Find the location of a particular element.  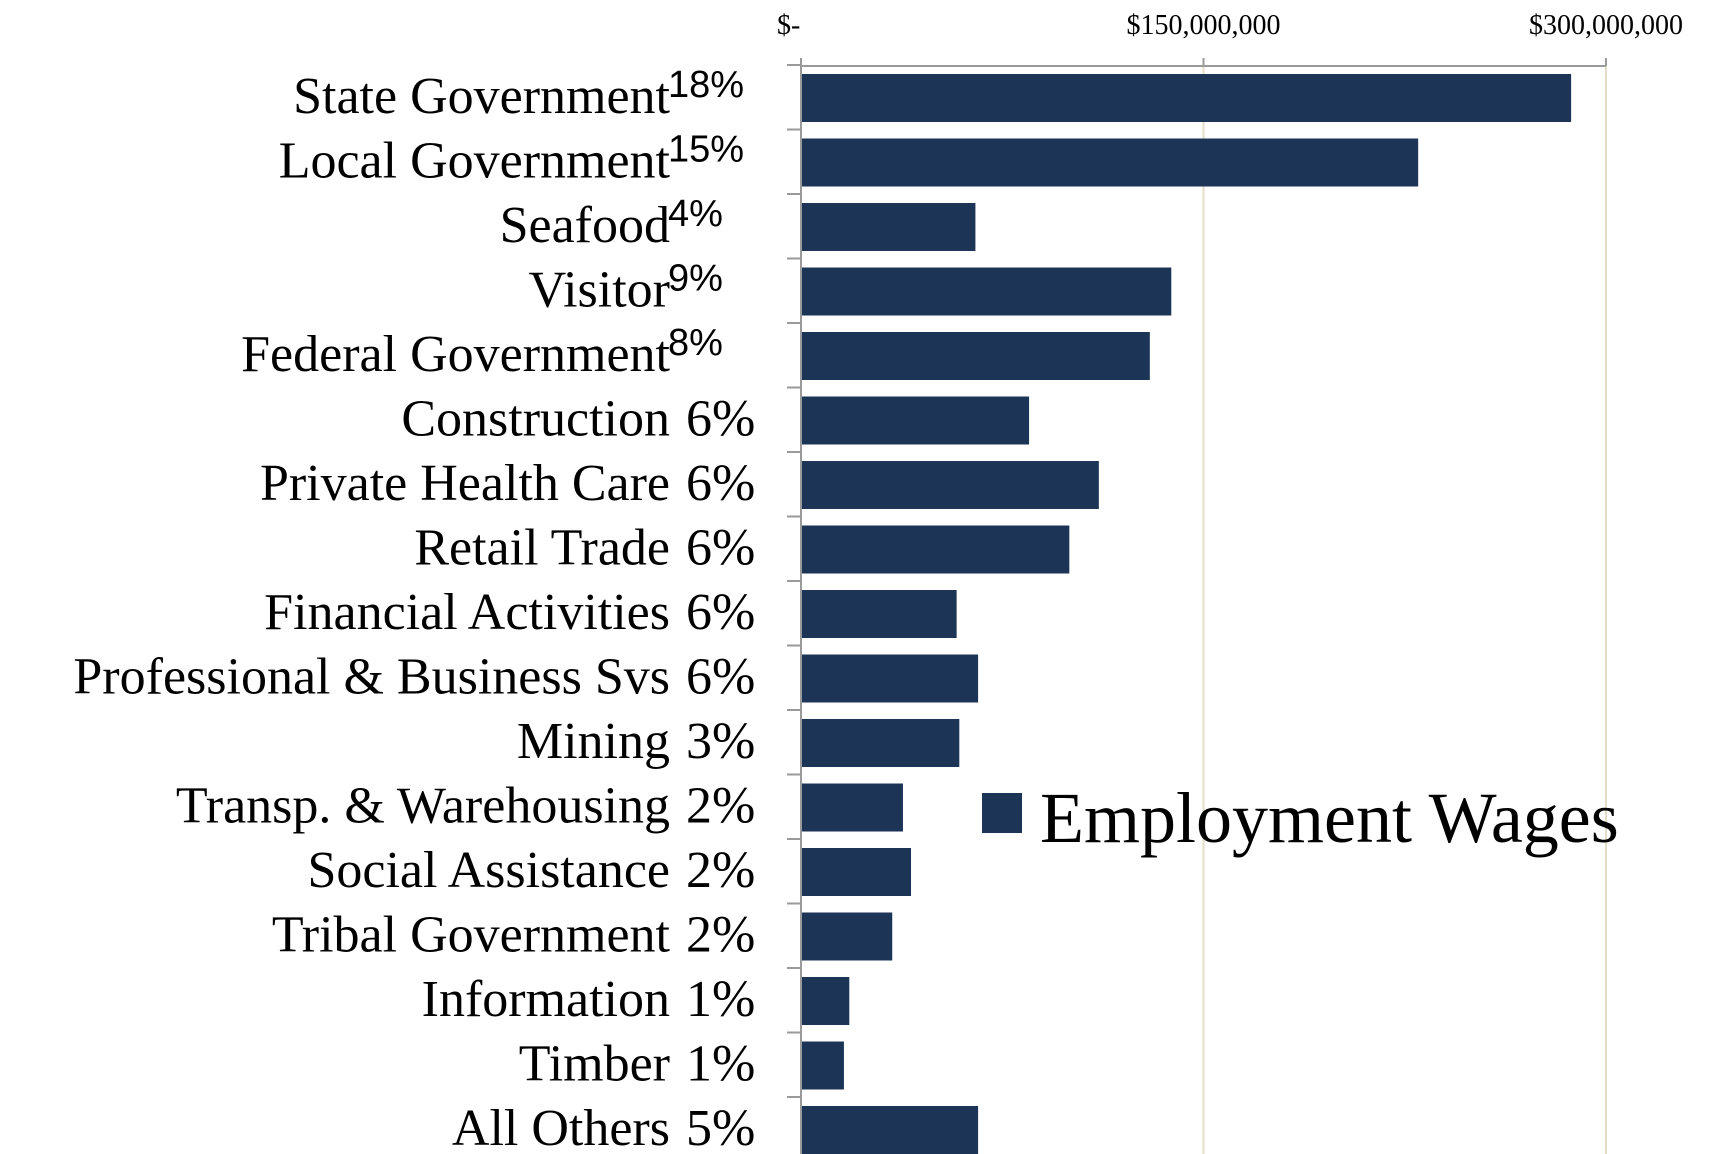

category-label: All Others is located at coordinates (561, 1127).